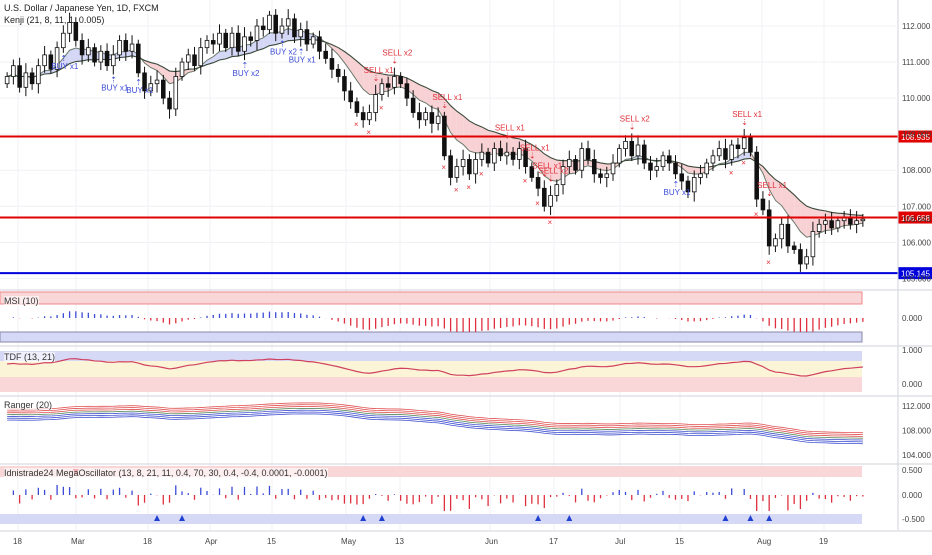 This screenshot has height=555, width=932. Describe the element at coordinates (635, 118) in the screenshot. I see `signal-sell-13: SELL x2` at that location.